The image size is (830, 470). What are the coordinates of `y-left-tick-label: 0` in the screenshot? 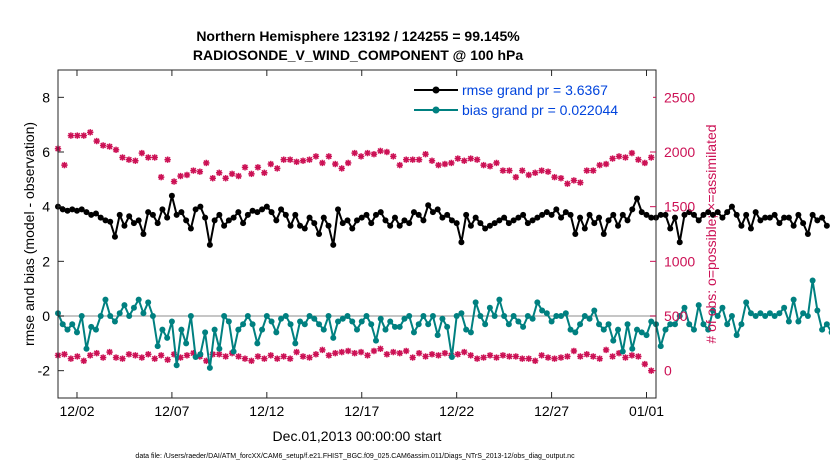 It's located at (46, 316).